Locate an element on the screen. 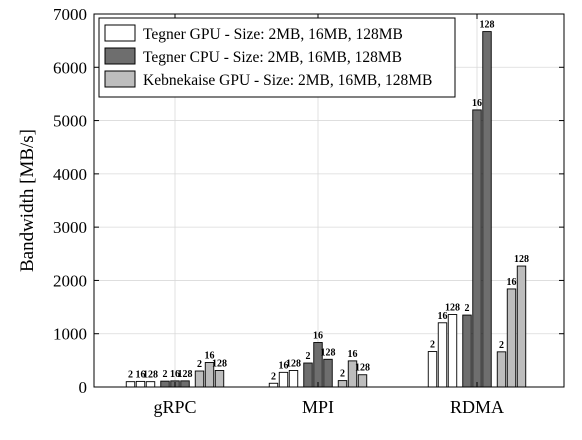 Image resolution: width=582 pixels, height=440 pixels. y-tick-label: 4000 is located at coordinates (70, 174).